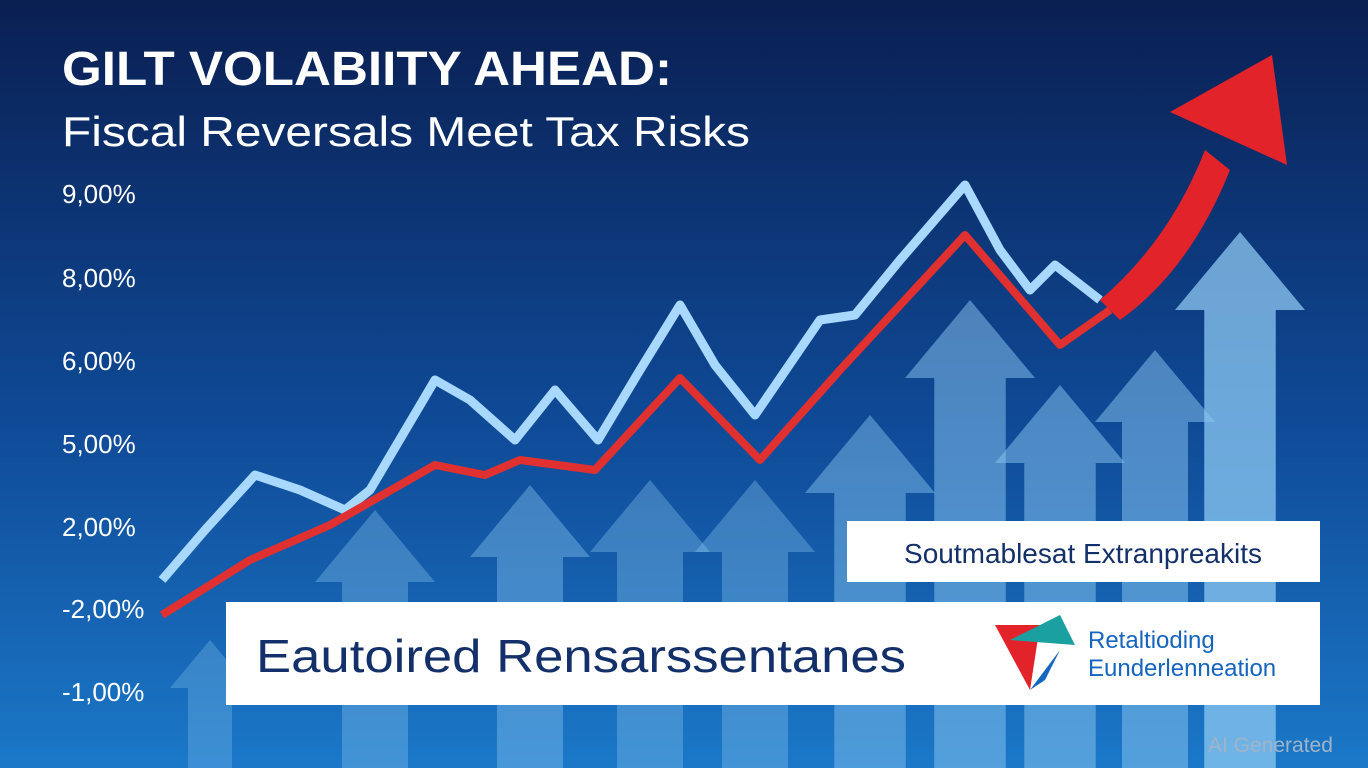  I want to click on callout-text: Soutmablesat Extranpreakits, so click(1083, 553).